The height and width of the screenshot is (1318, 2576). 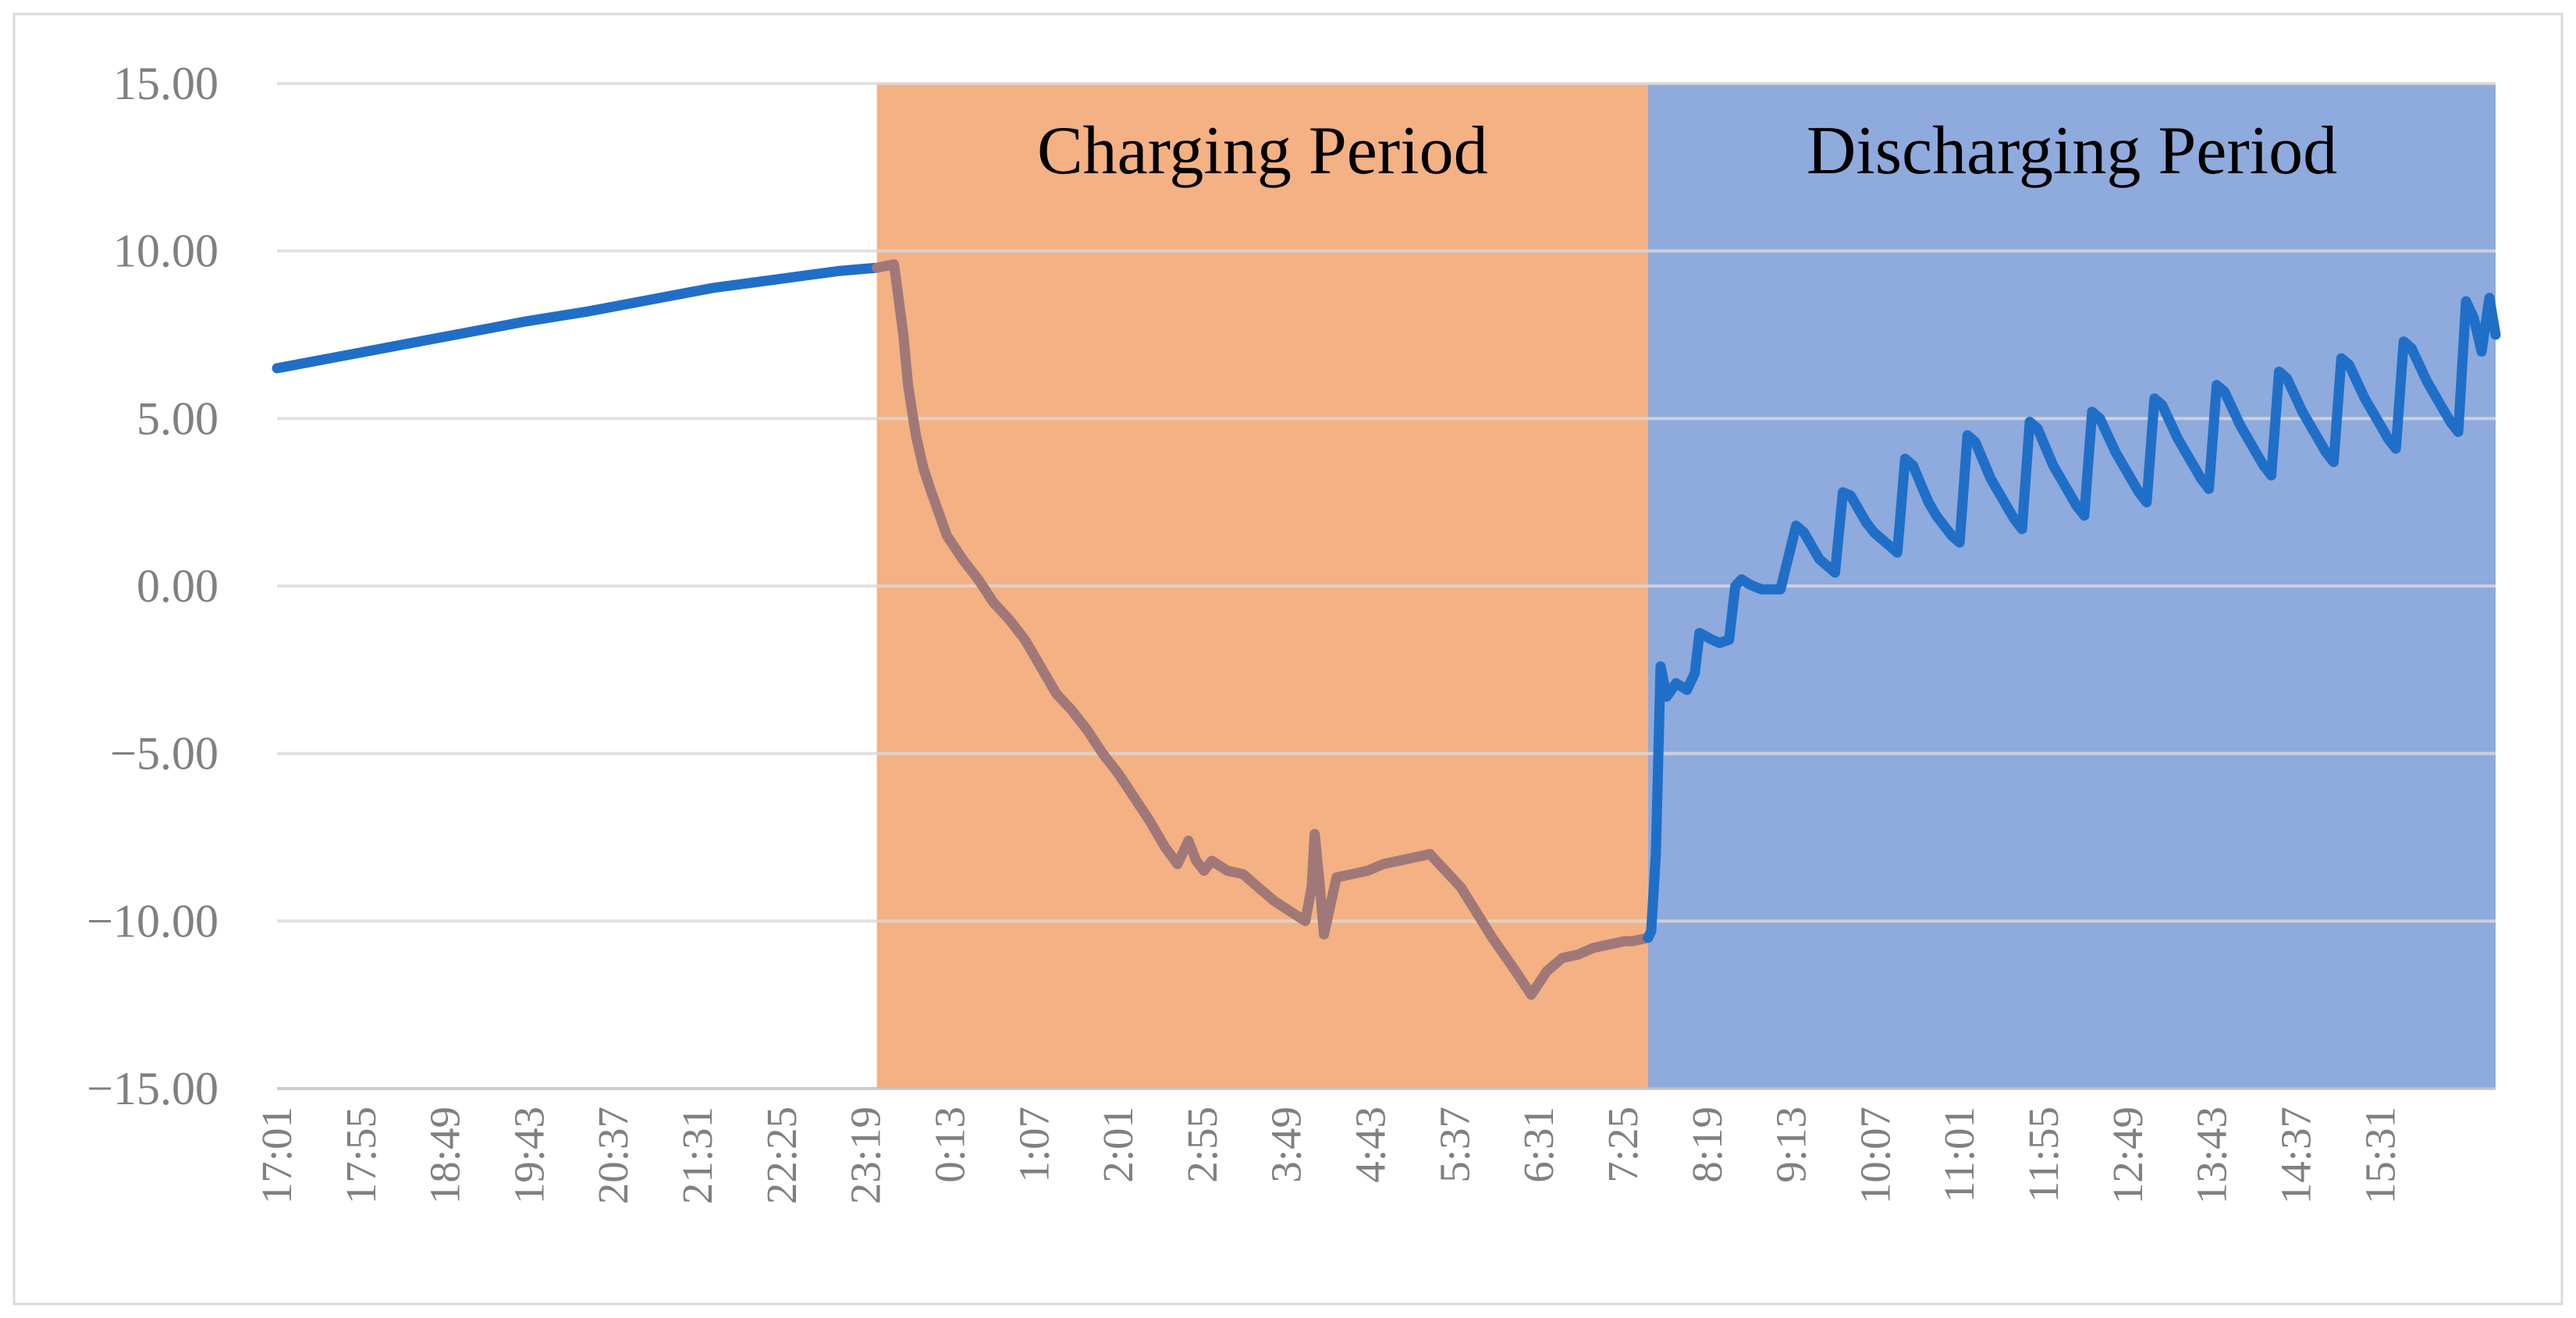 What do you see at coordinates (153, 1088) in the screenshot?
I see `y-tick-label: −15.00` at bounding box center [153, 1088].